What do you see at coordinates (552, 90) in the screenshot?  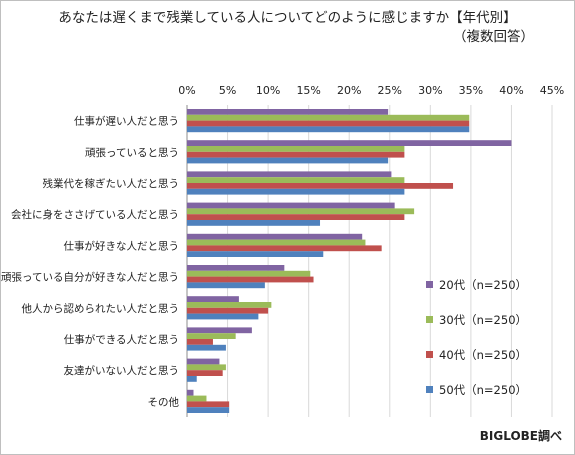 I see `x-tick-label: 45%` at bounding box center [552, 90].